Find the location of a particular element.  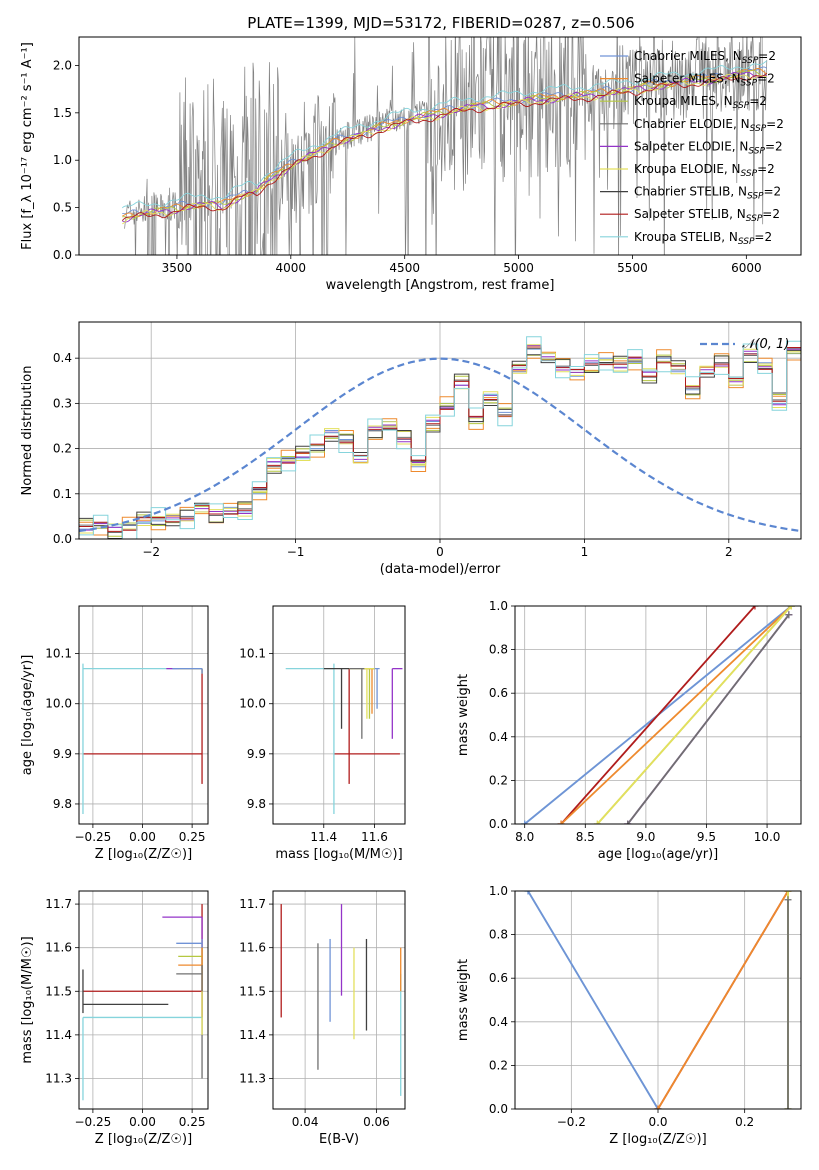

x-tick-label: 2 is located at coordinates (729, 552).